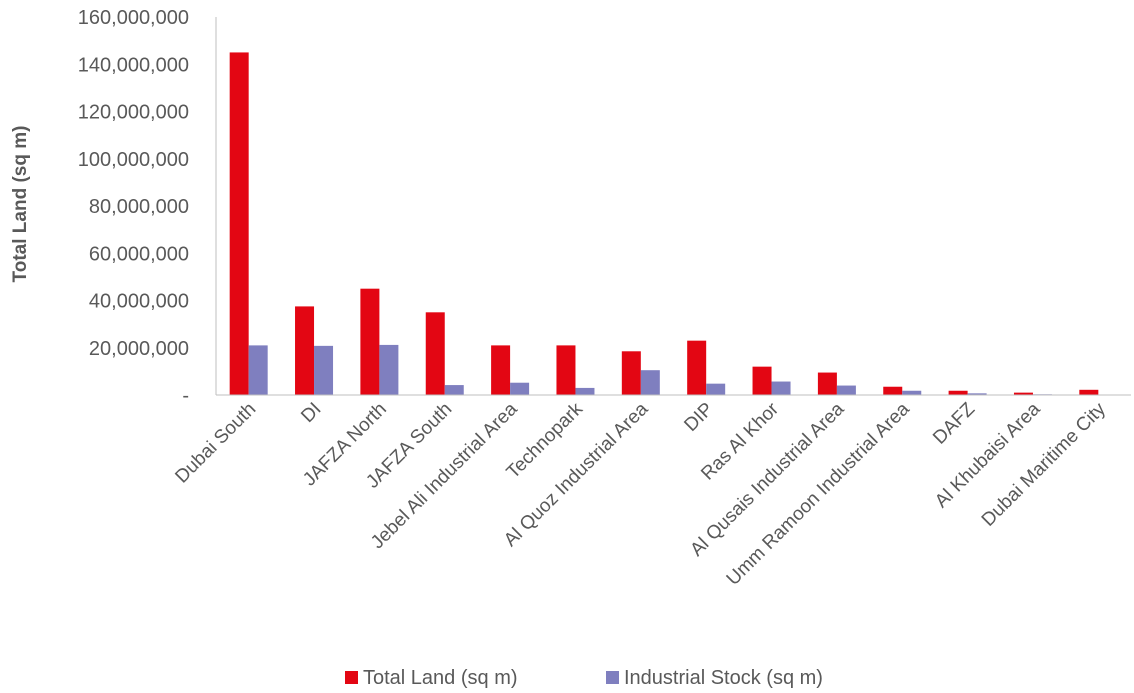  Describe the element at coordinates (139, 302) in the screenshot. I see `y-tick-label: 40,000,000` at that location.